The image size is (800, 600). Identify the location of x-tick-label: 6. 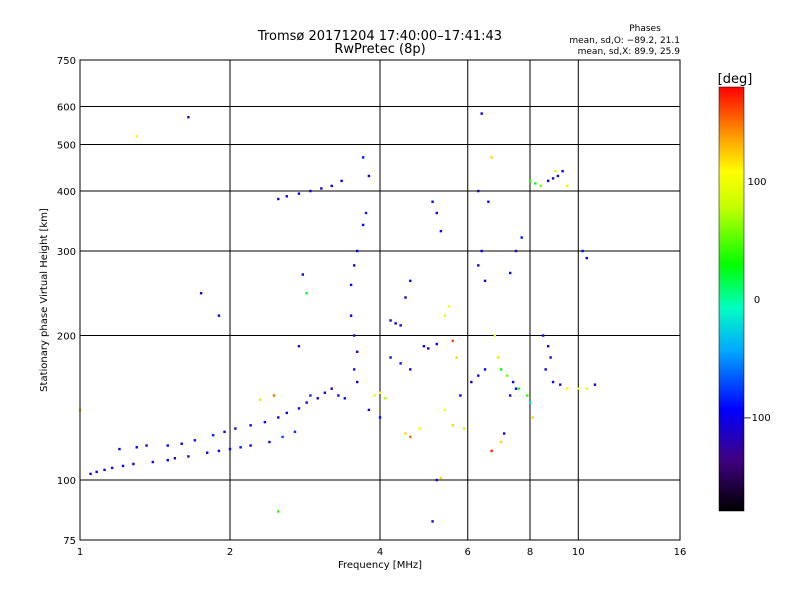
(468, 552).